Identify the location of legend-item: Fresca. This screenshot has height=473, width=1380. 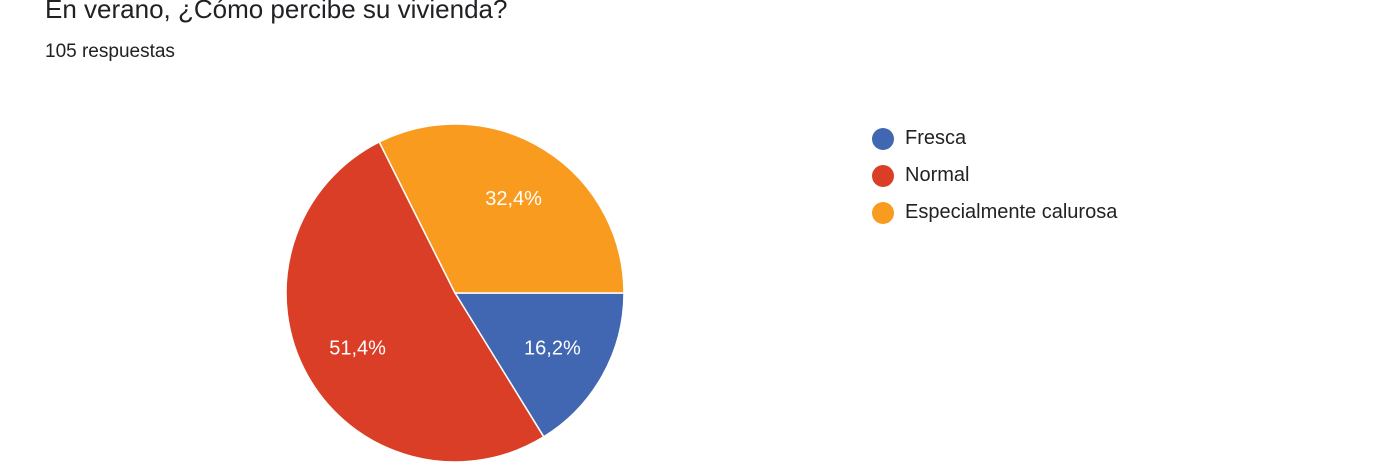
(994, 138).